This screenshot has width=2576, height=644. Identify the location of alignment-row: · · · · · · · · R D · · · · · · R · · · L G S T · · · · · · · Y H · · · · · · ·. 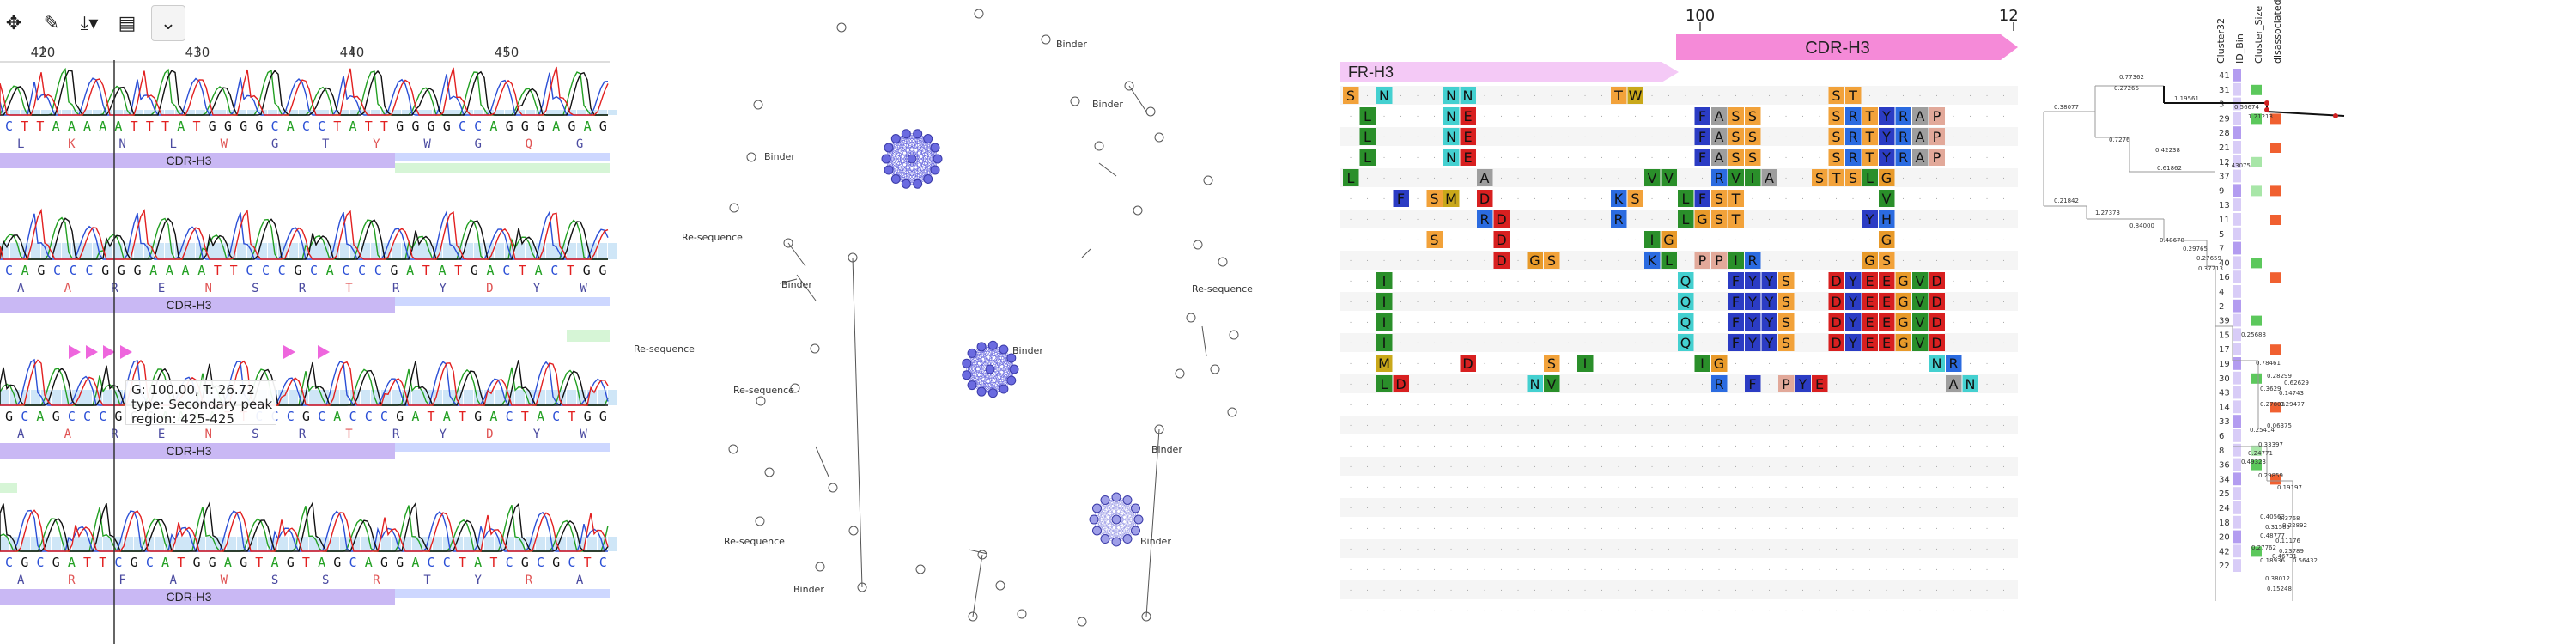
(1679, 219).